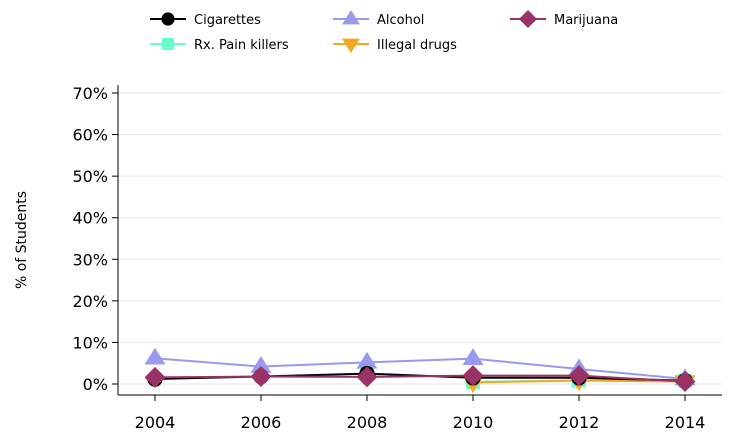 Image resolution: width=729 pixels, height=435 pixels. I want to click on y-tick-label: 20%, so click(90, 301).